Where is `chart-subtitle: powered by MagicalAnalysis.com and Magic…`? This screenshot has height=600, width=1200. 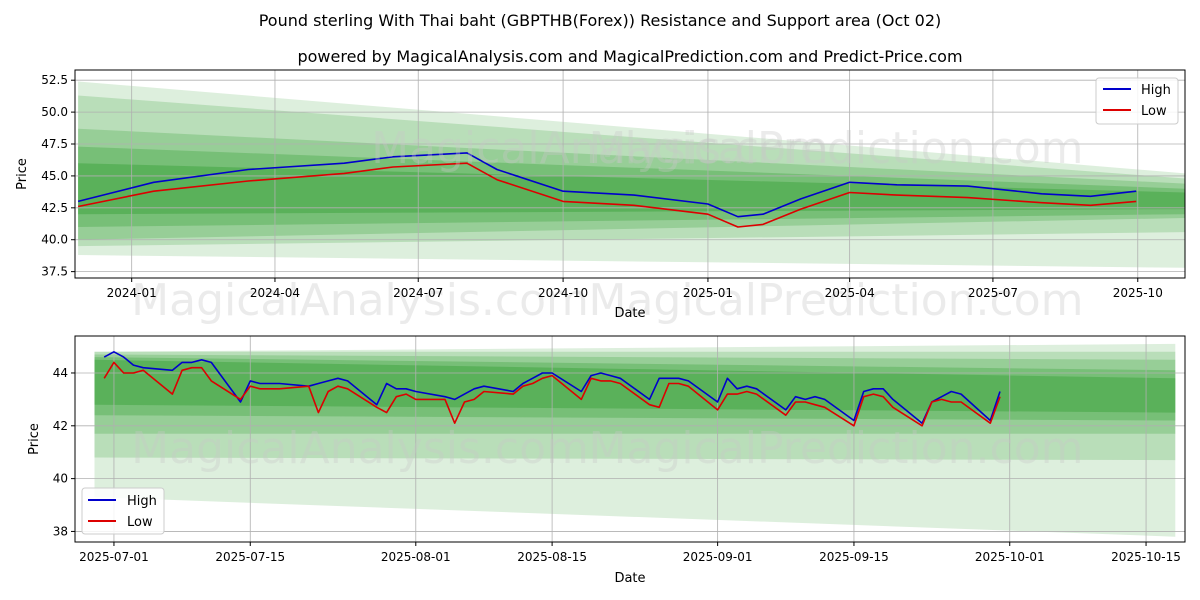 chart-subtitle: powered by MagicalAnalysis.com and Magic… is located at coordinates (629, 56).